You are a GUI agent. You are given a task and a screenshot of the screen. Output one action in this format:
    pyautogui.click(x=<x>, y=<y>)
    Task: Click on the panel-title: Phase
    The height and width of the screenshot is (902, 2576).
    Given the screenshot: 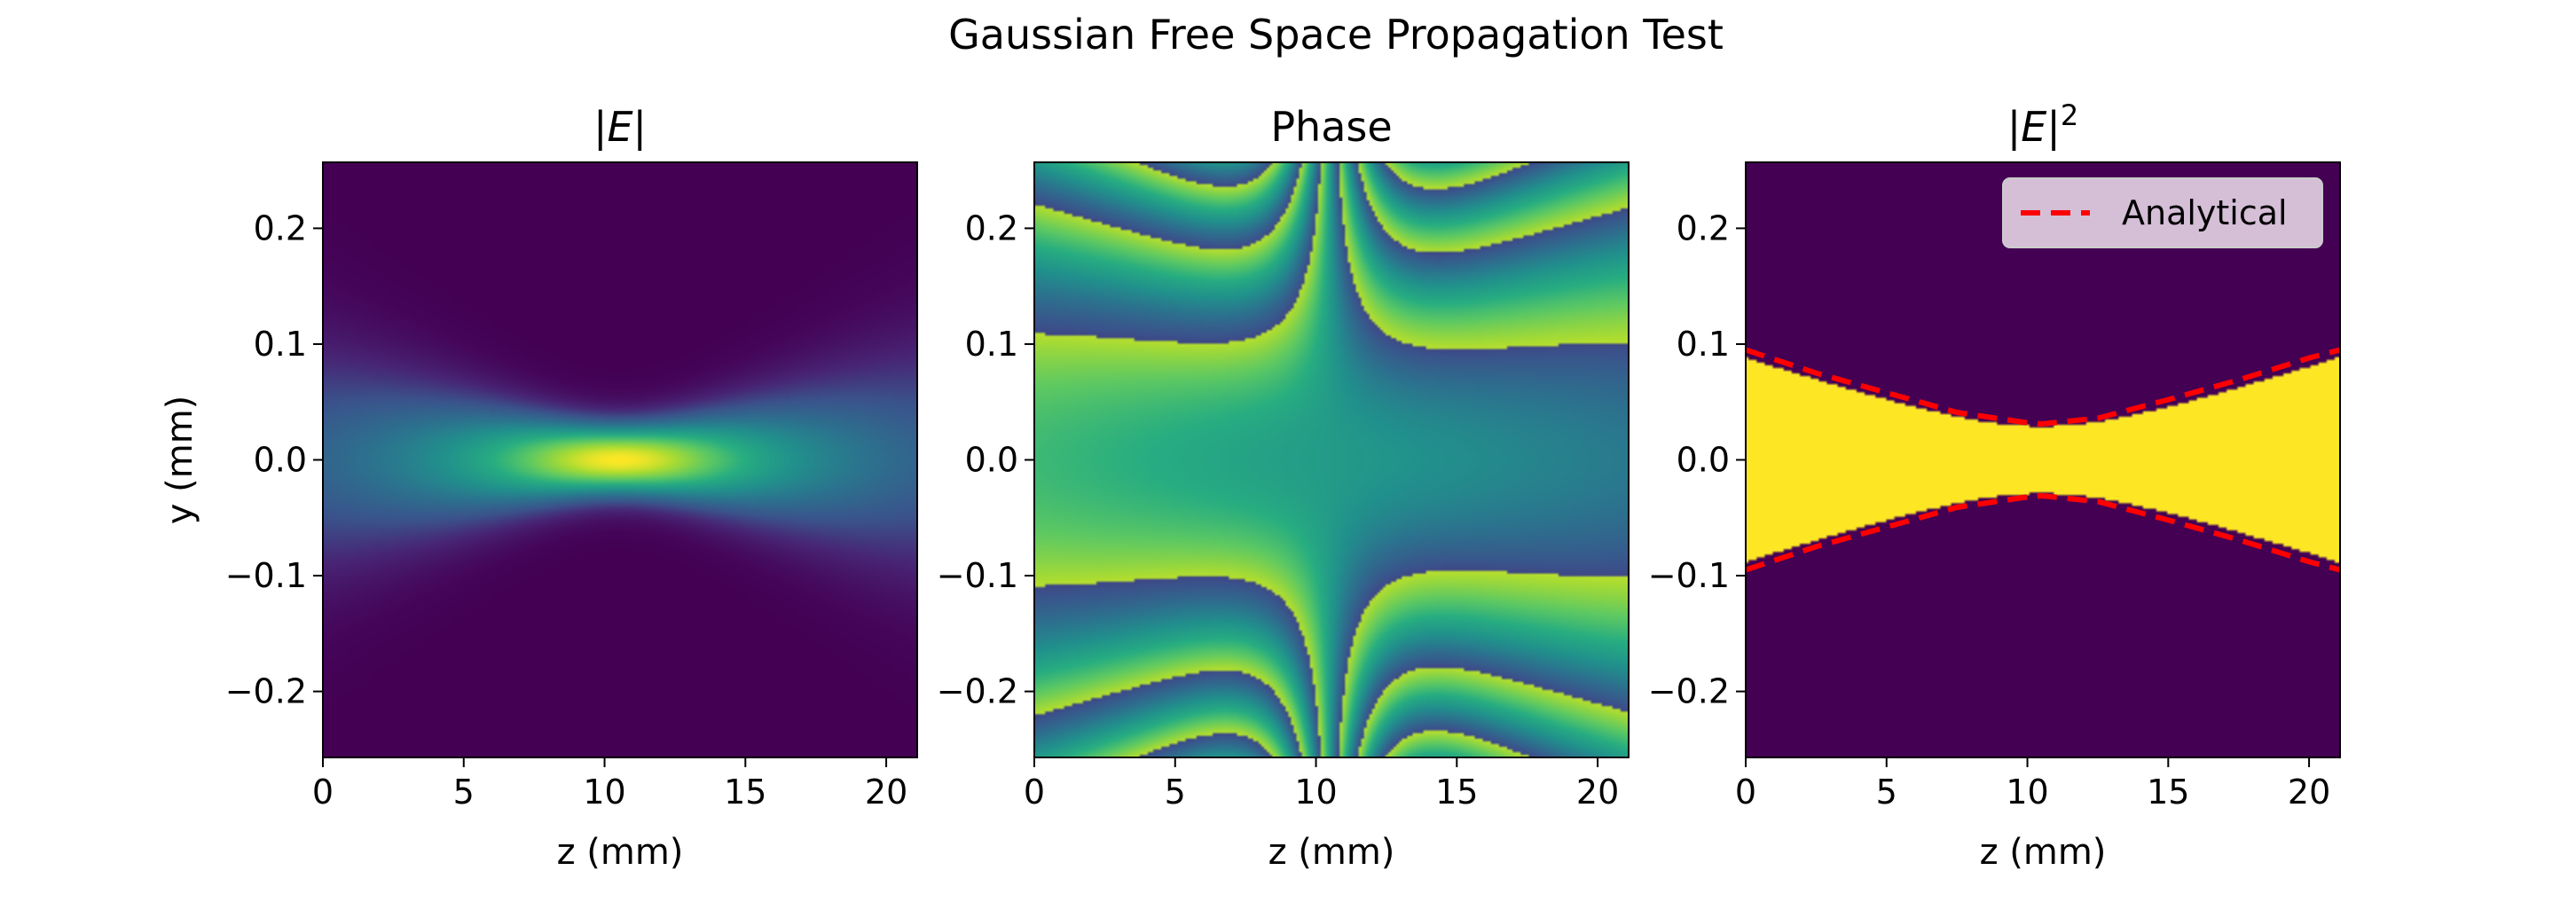 What is the action you would take?
    pyautogui.click(x=1331, y=127)
    